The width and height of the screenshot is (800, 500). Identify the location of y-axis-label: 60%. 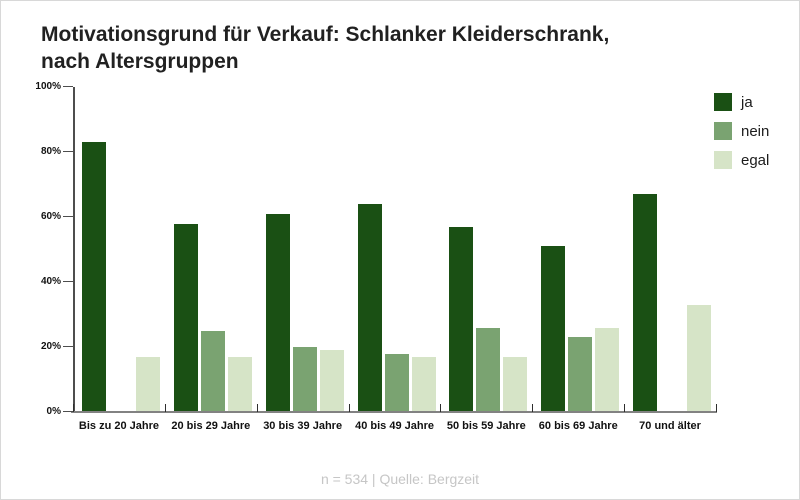
(50, 216).